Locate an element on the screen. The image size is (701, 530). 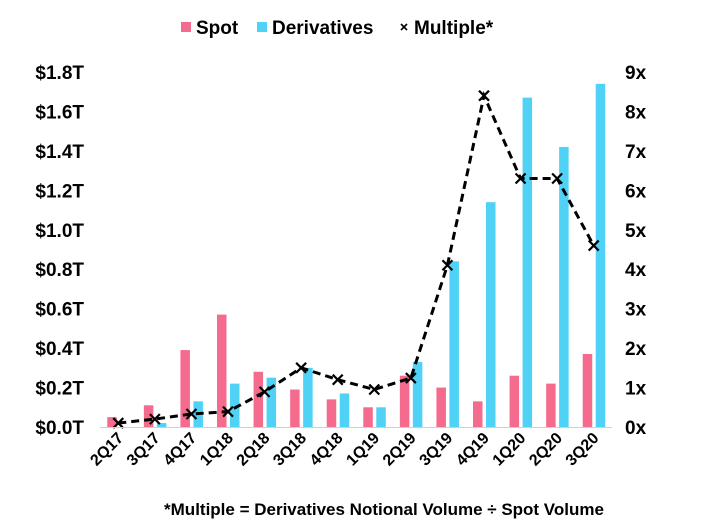
x-tick-label: 2Q18 is located at coordinates (254, 450).